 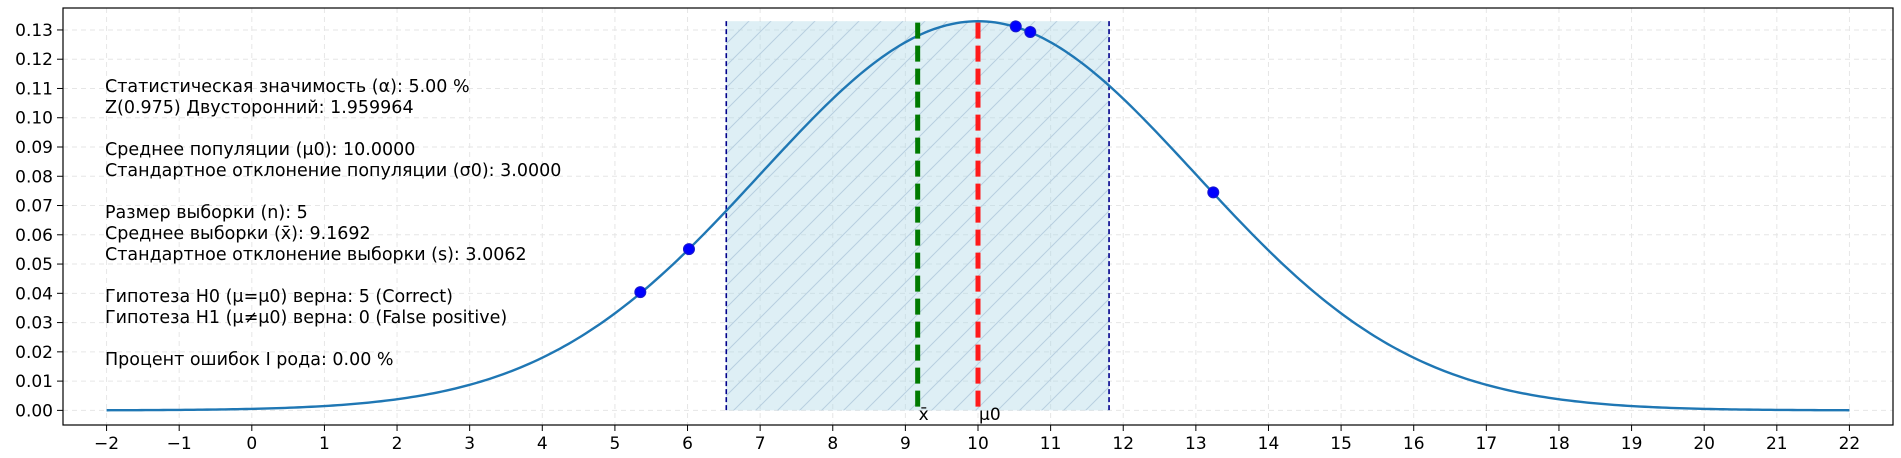 I want to click on vertical-markers: x̄ μ0, so click(x=958, y=223).